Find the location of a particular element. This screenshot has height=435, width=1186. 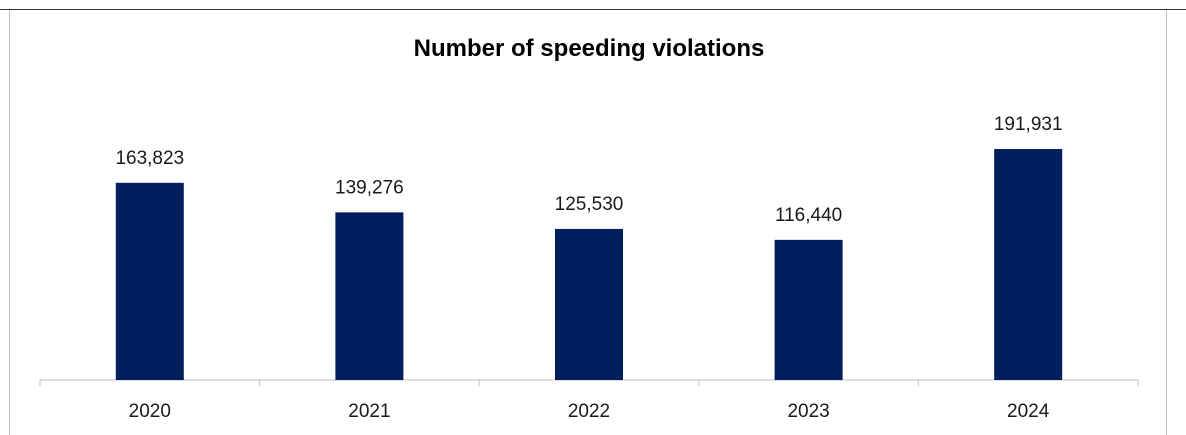

x-tick-labels-layer: 2020 2021 2022 2023 2024 is located at coordinates (589, 401).